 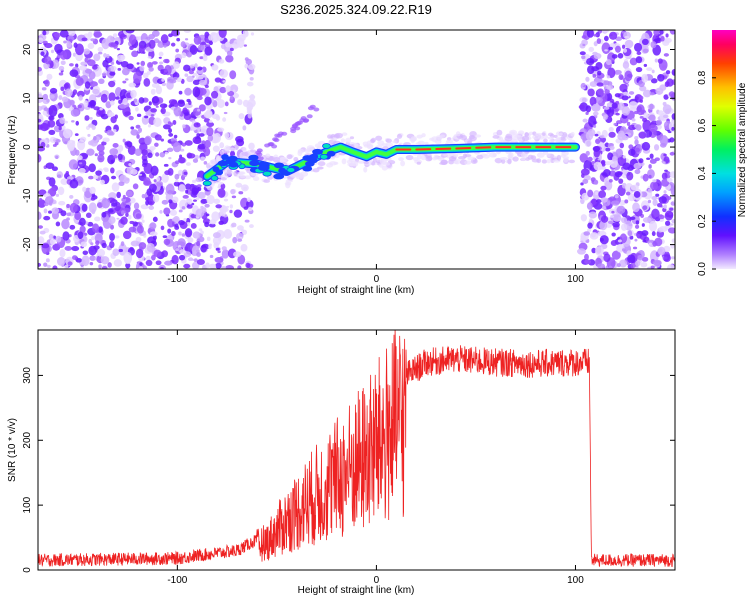 What do you see at coordinates (724, 149) in the screenshot?
I see `colorbar-gradient` at bounding box center [724, 149].